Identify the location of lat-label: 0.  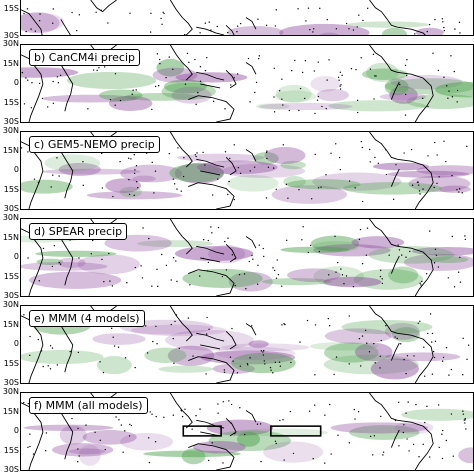
(16, 169).